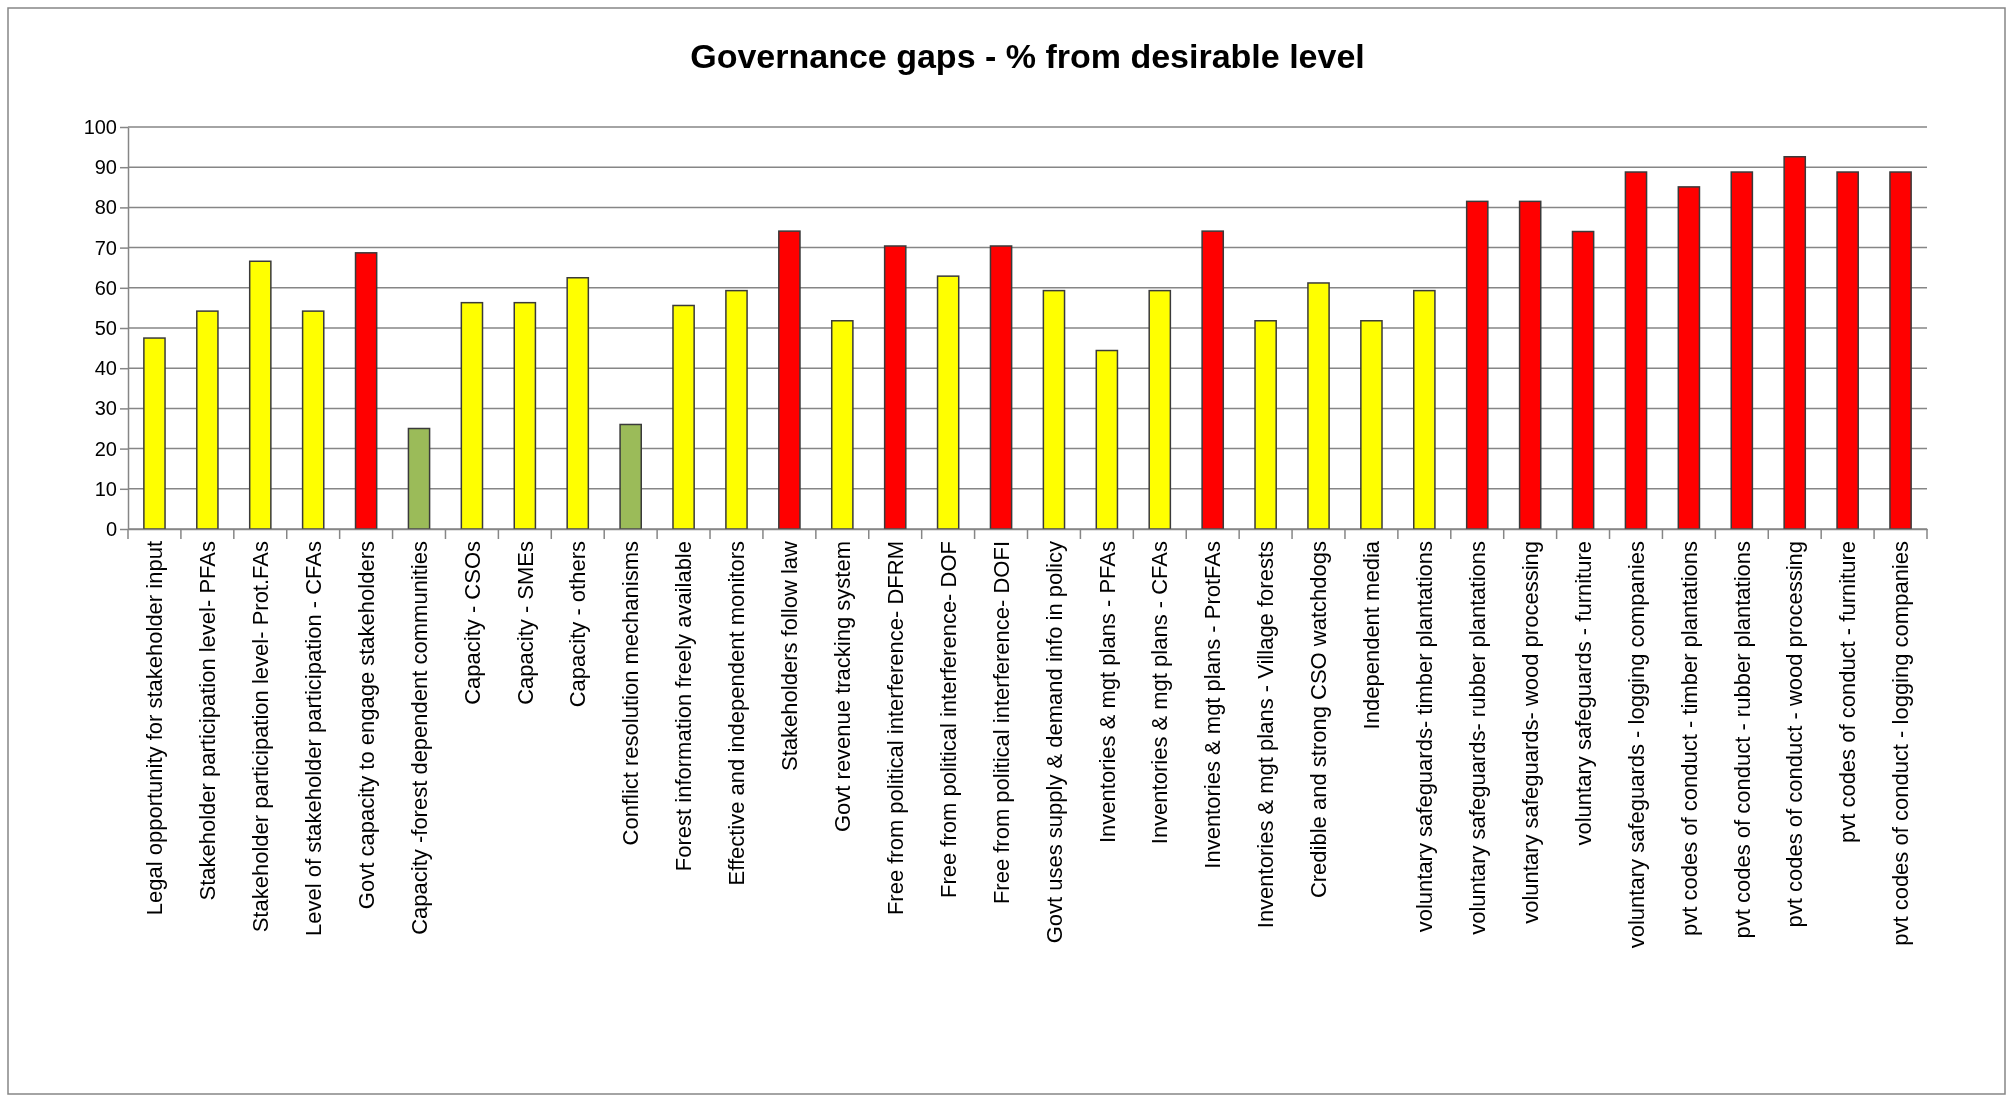  I want to click on y-tick-label: 10, so click(105, 488).